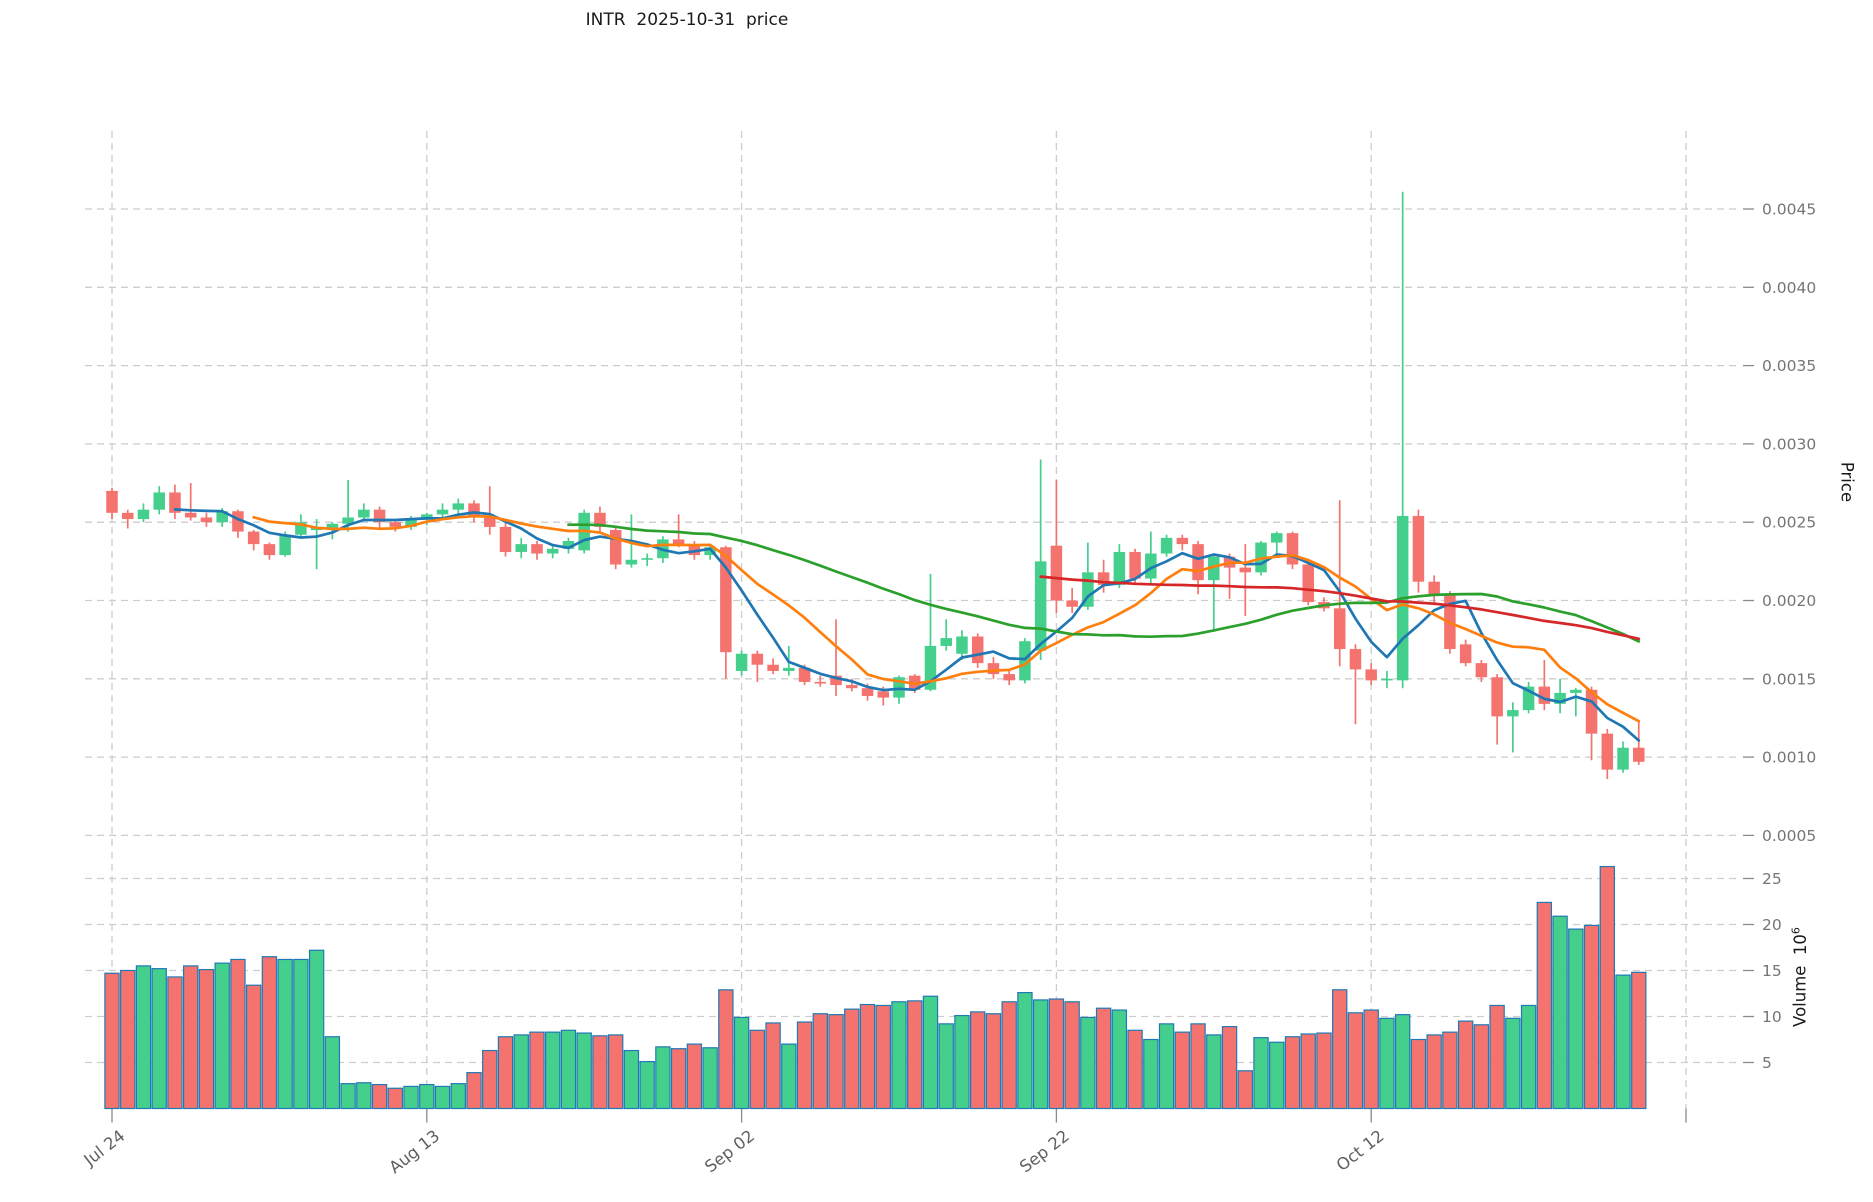 Image resolution: width=1873 pixels, height=1202 pixels. I want to click on volume-tick-label: 15, so click(1772, 971).